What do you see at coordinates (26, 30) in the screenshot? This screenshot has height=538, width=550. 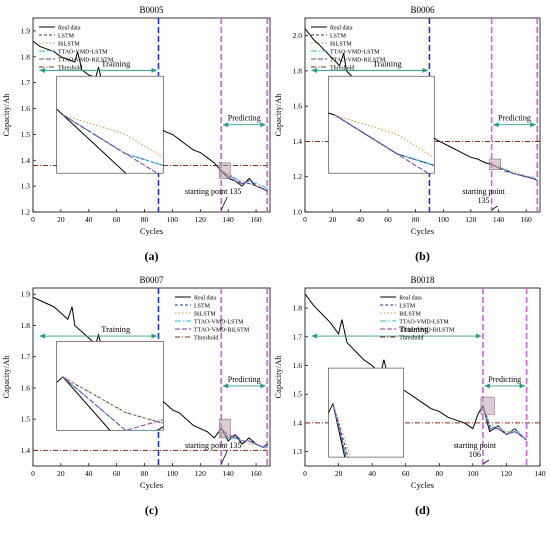 I see `y-tick-label: 1.9` at bounding box center [26, 30].